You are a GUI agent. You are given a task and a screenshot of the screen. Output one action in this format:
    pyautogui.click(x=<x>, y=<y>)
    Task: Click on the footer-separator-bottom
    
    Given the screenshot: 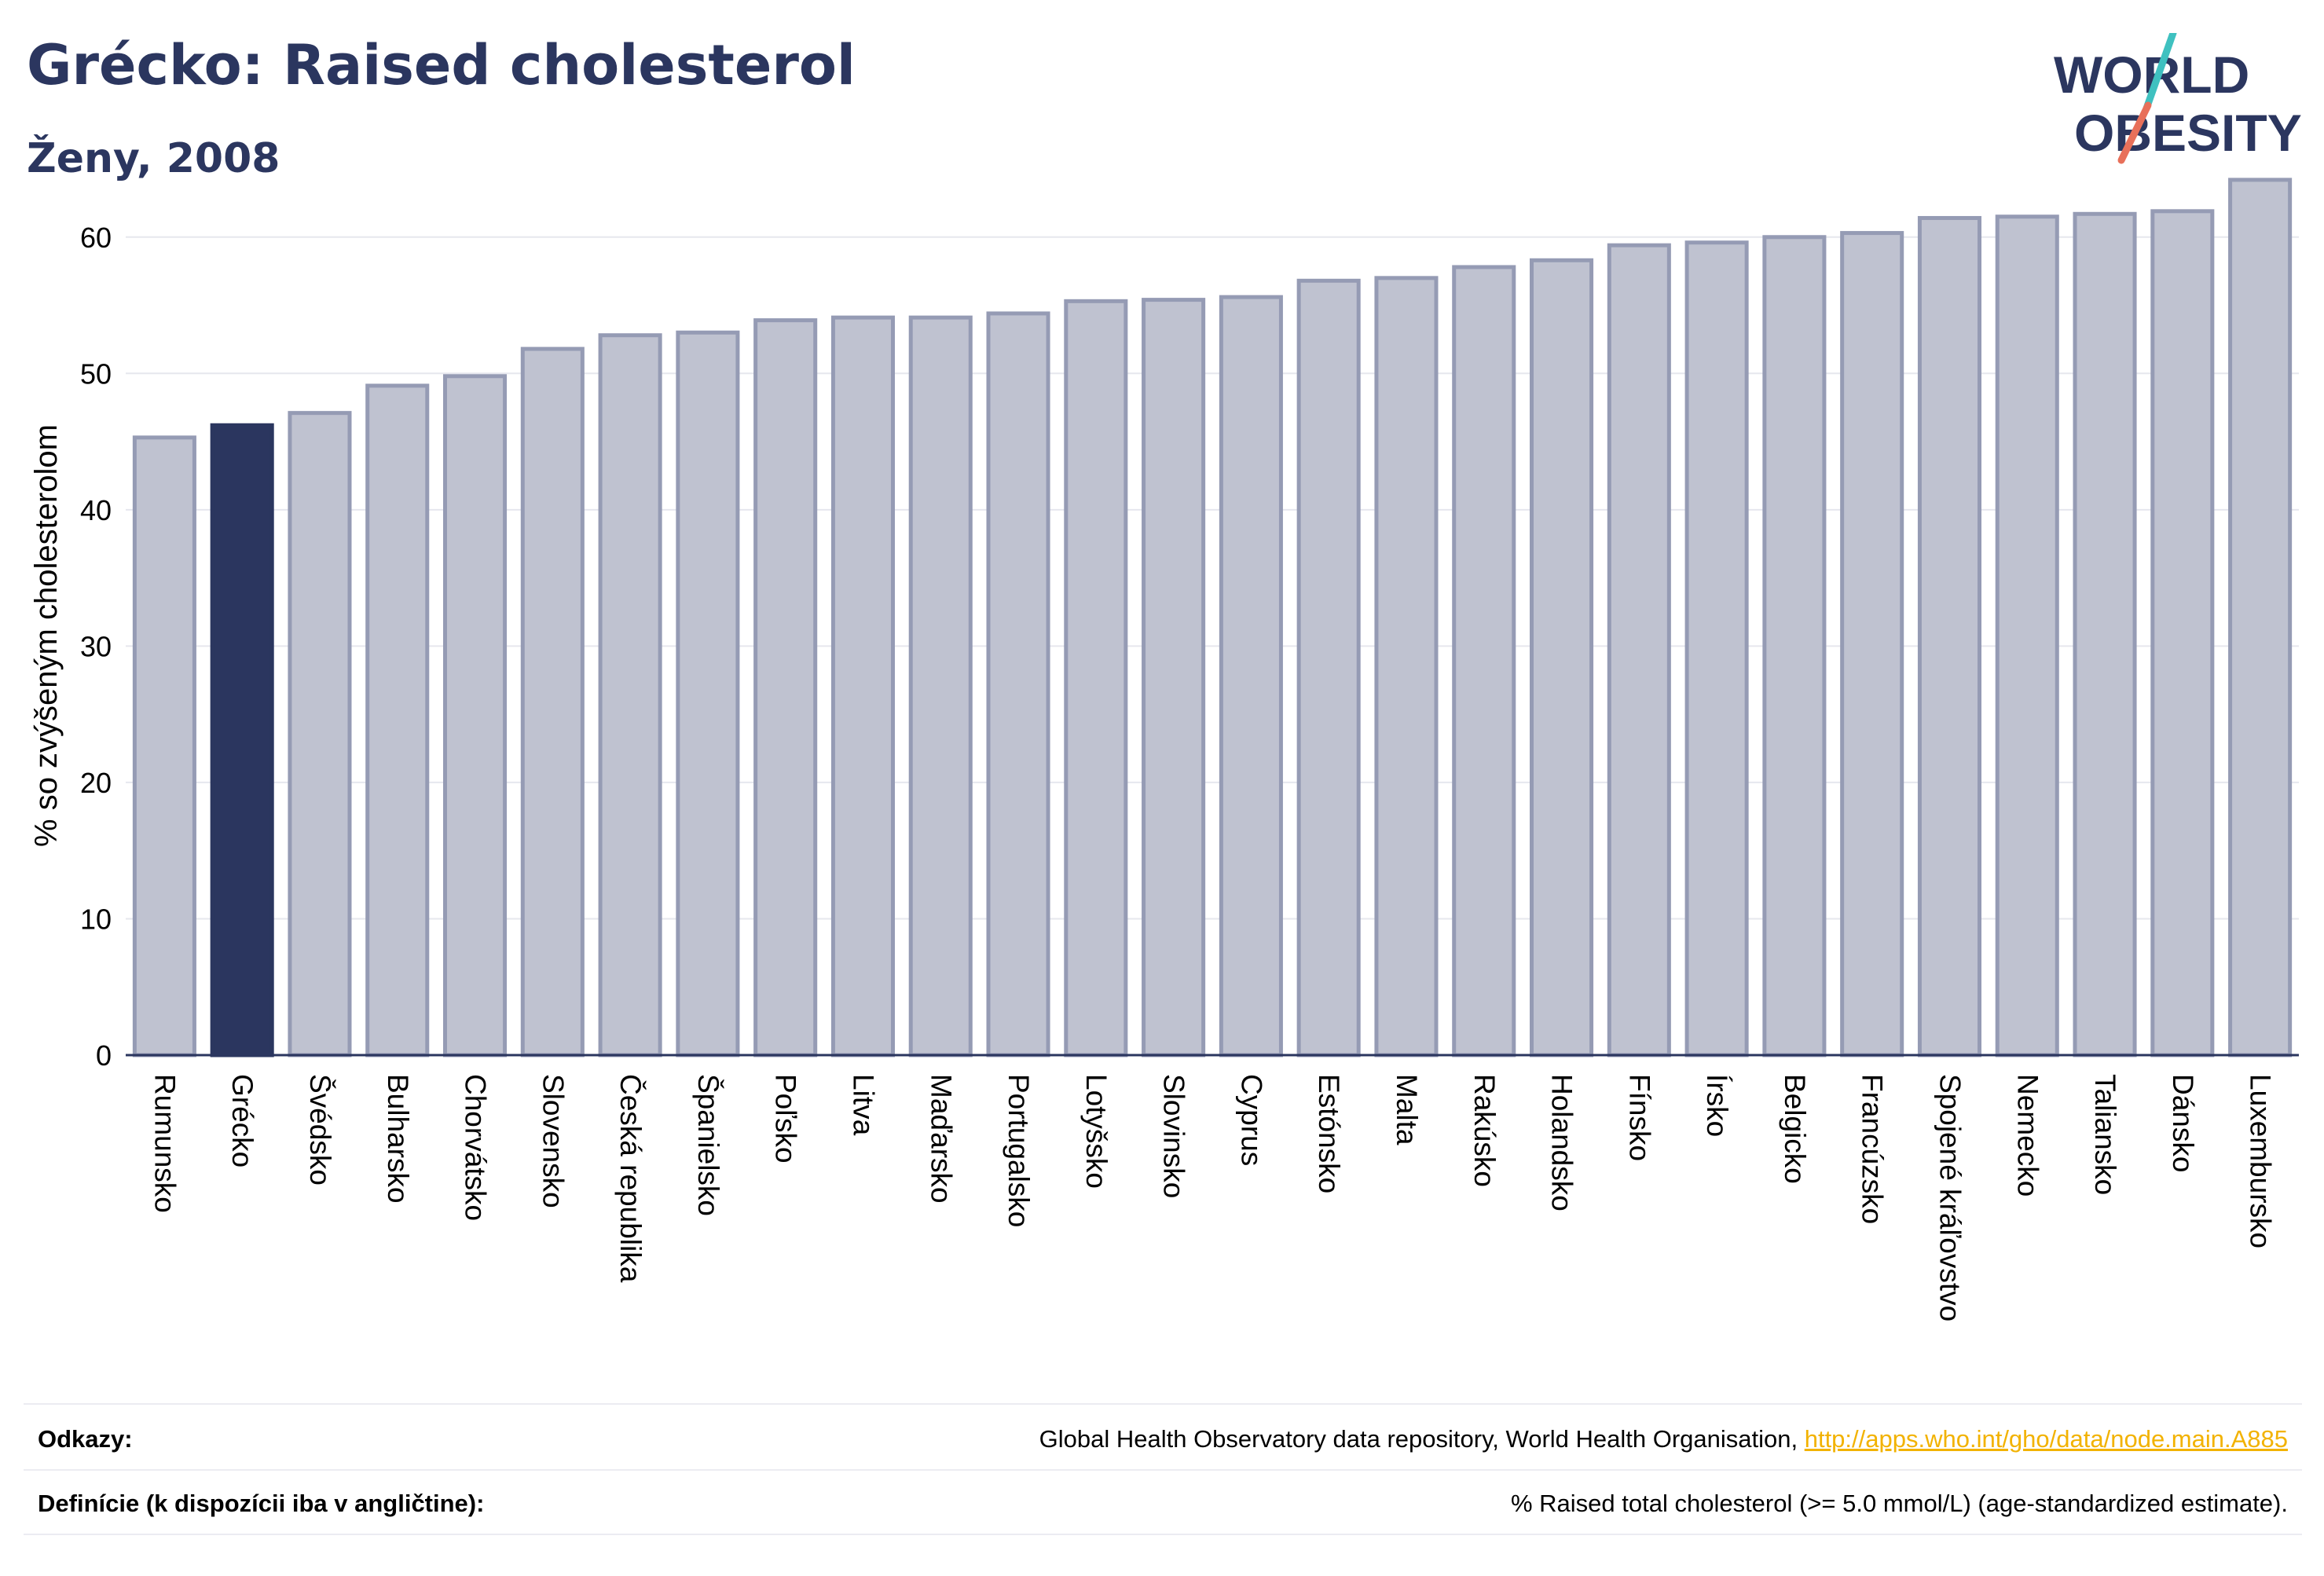 What is the action you would take?
    pyautogui.click(x=1163, y=1534)
    